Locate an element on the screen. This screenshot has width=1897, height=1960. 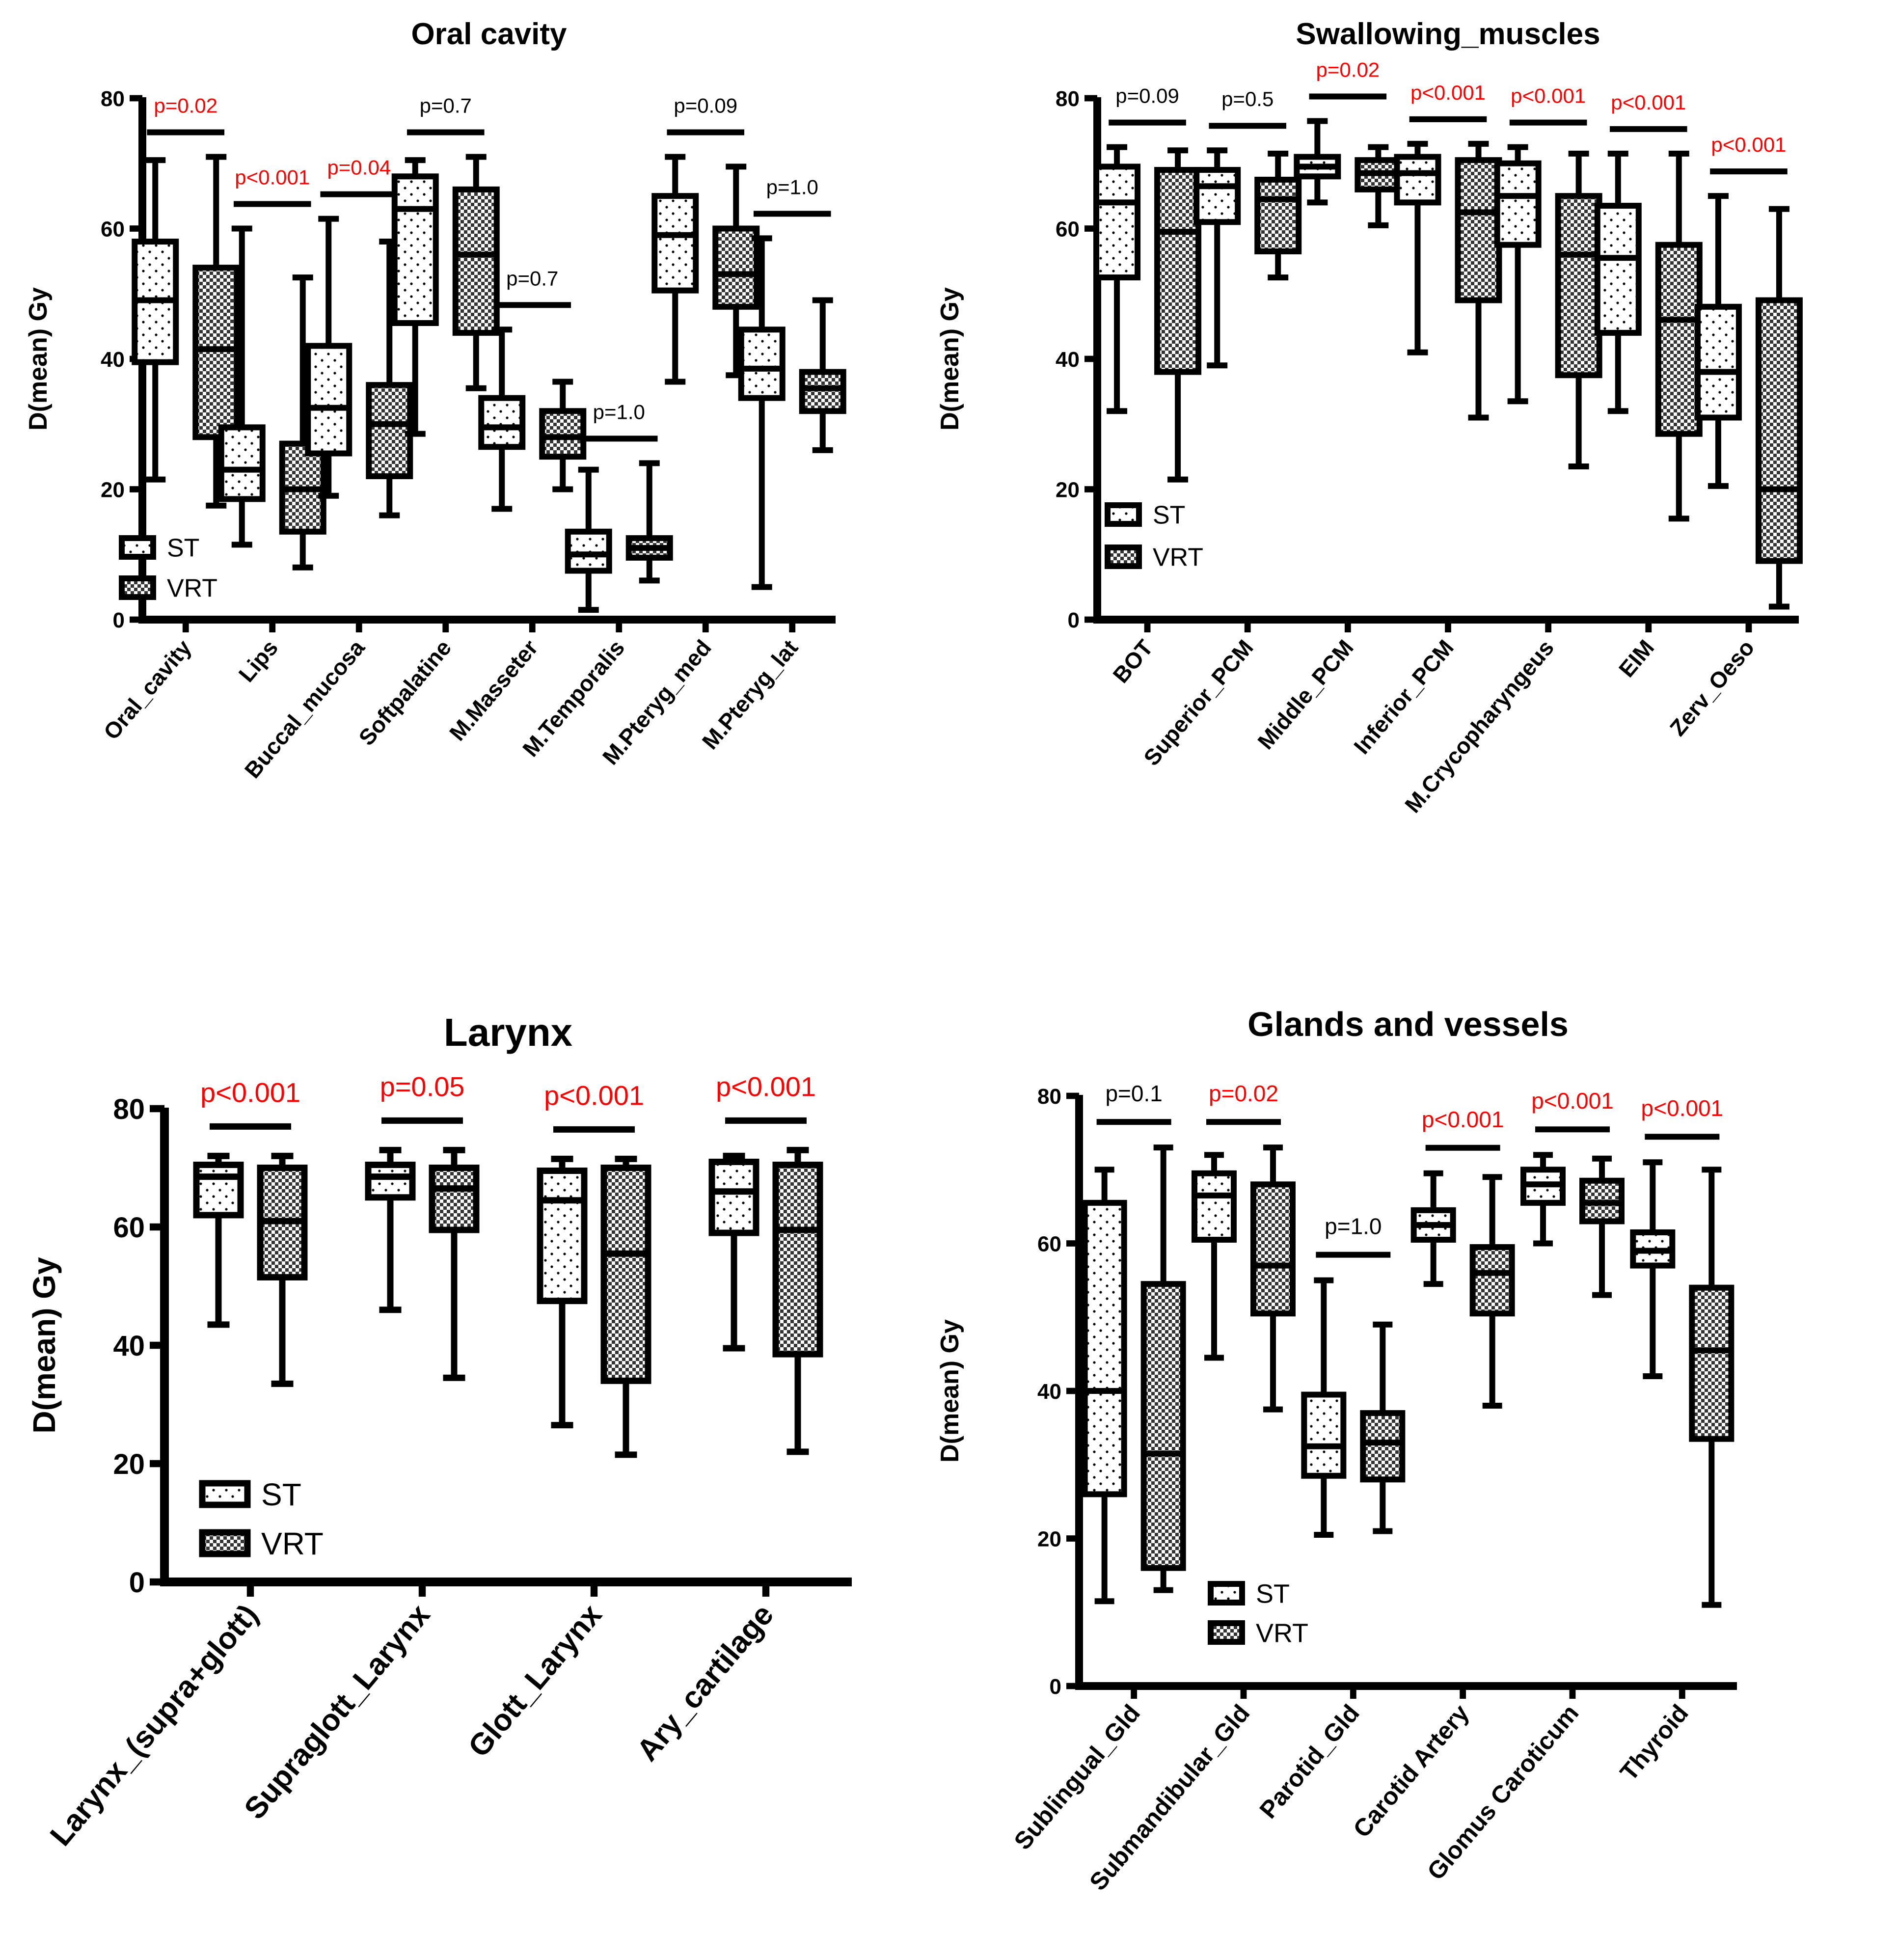
x-tick-label: M.Masseter is located at coordinates (493, 690).